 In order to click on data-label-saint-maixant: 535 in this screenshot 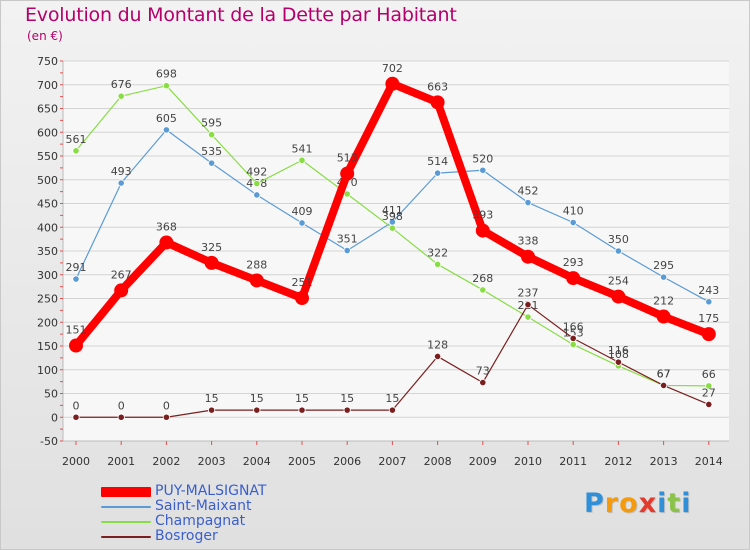, I will do `click(211, 151)`.